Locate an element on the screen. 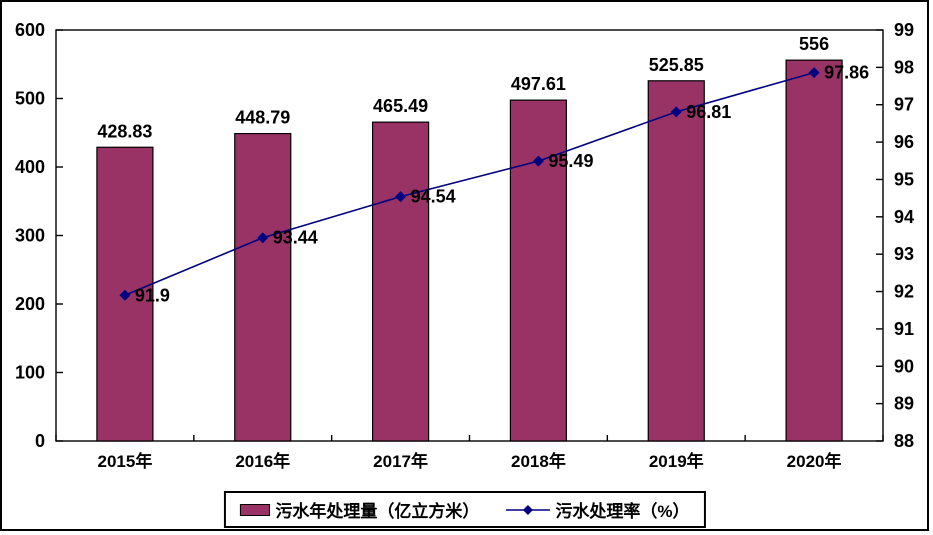 The width and height of the screenshot is (933, 535). line-value-label: 97.86 is located at coordinates (846, 73).